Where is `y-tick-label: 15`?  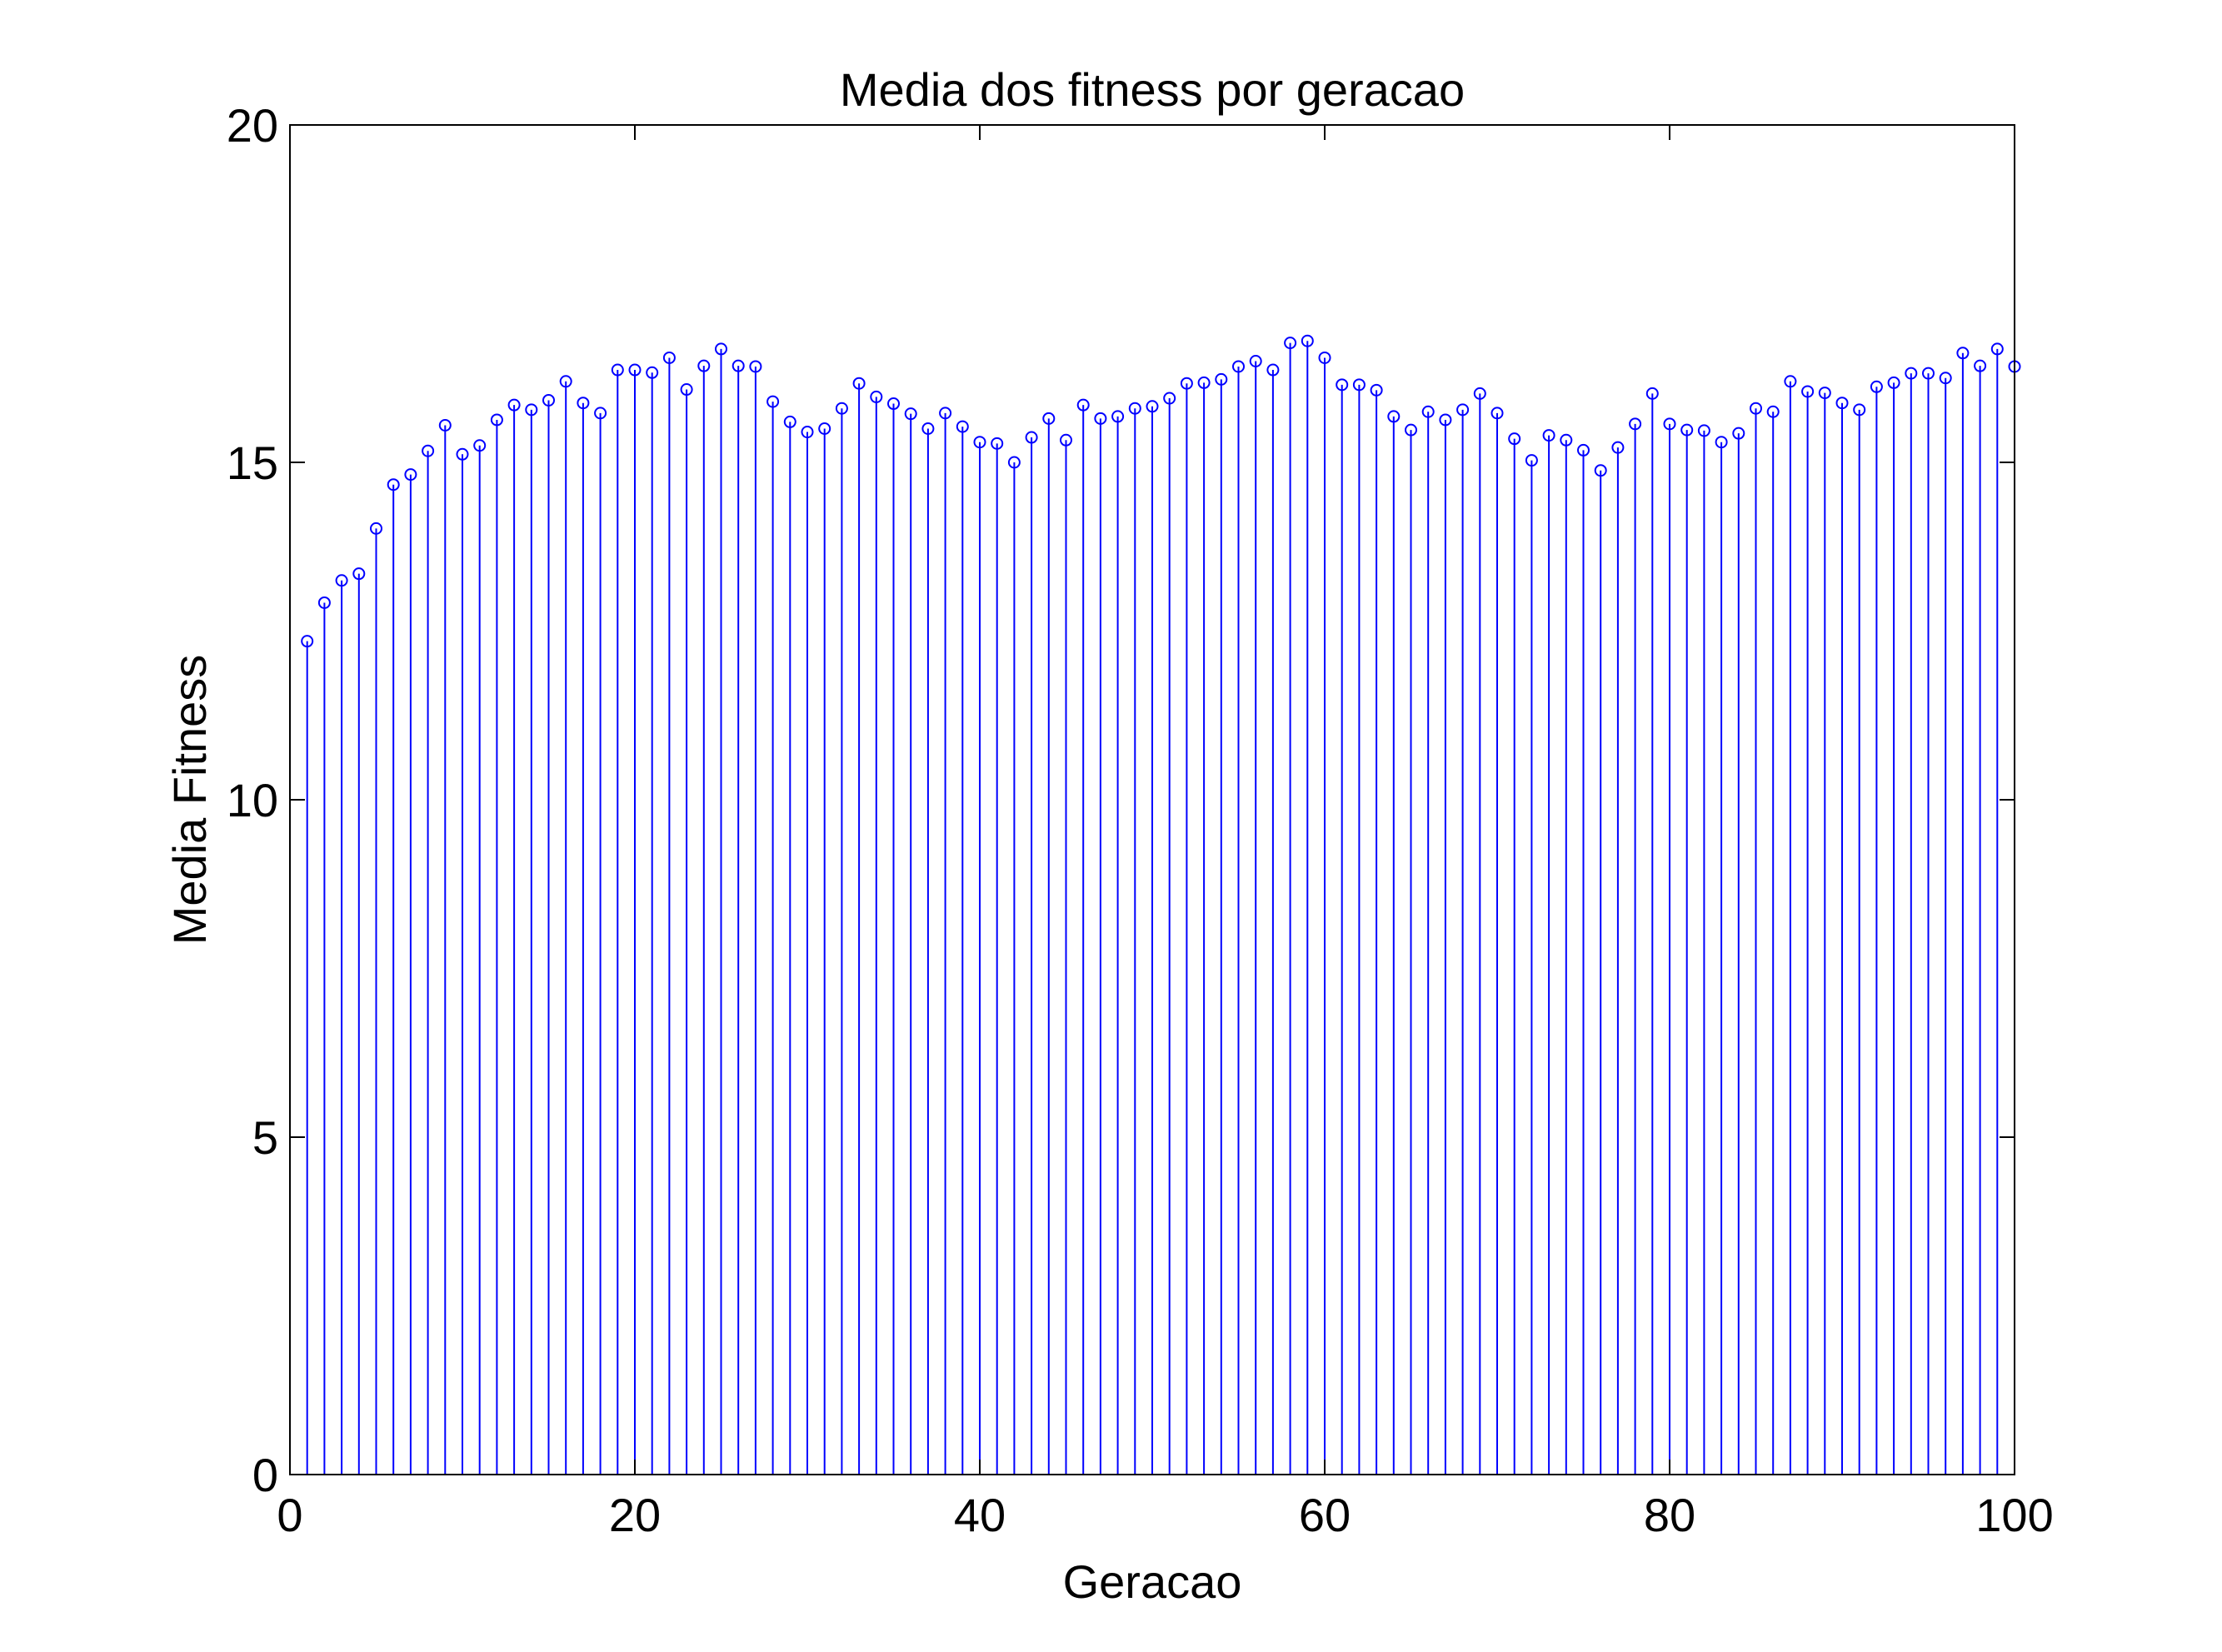 y-tick-label: 15 is located at coordinates (252, 463).